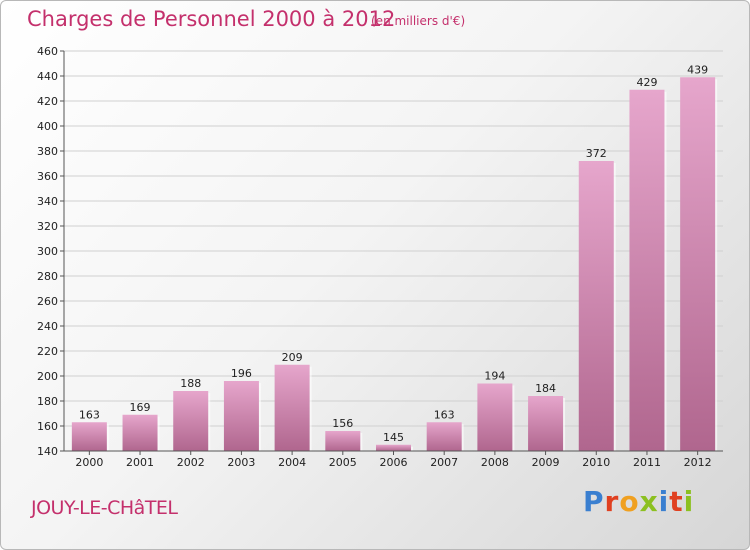  What do you see at coordinates (596, 462) in the screenshot?
I see `x-tick-label-2010: 2010` at bounding box center [596, 462].